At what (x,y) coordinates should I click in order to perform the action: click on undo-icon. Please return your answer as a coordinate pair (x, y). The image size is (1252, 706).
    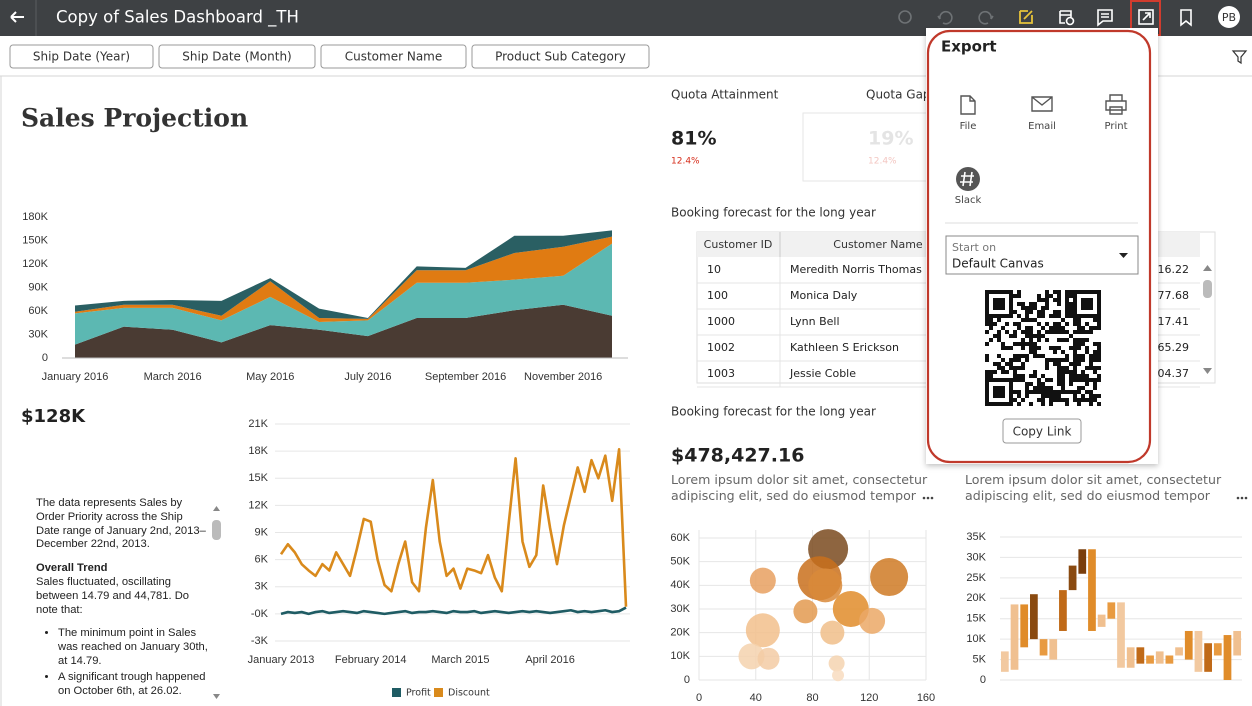
    Looking at the image, I should click on (945, 17).